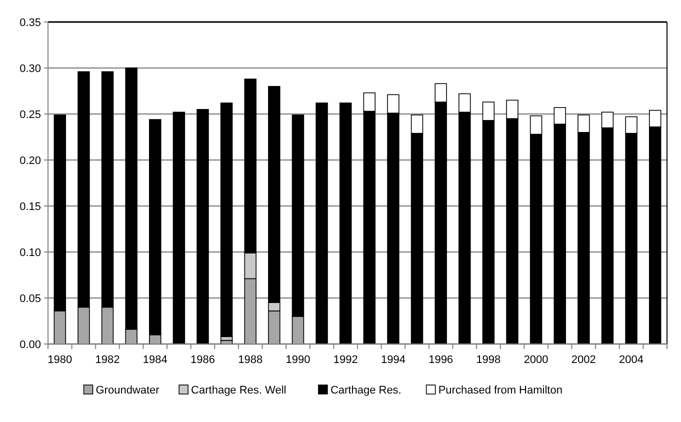 Image resolution: width=681 pixels, height=422 pixels. I want to click on x-tick-label: 1988, so click(250, 360).